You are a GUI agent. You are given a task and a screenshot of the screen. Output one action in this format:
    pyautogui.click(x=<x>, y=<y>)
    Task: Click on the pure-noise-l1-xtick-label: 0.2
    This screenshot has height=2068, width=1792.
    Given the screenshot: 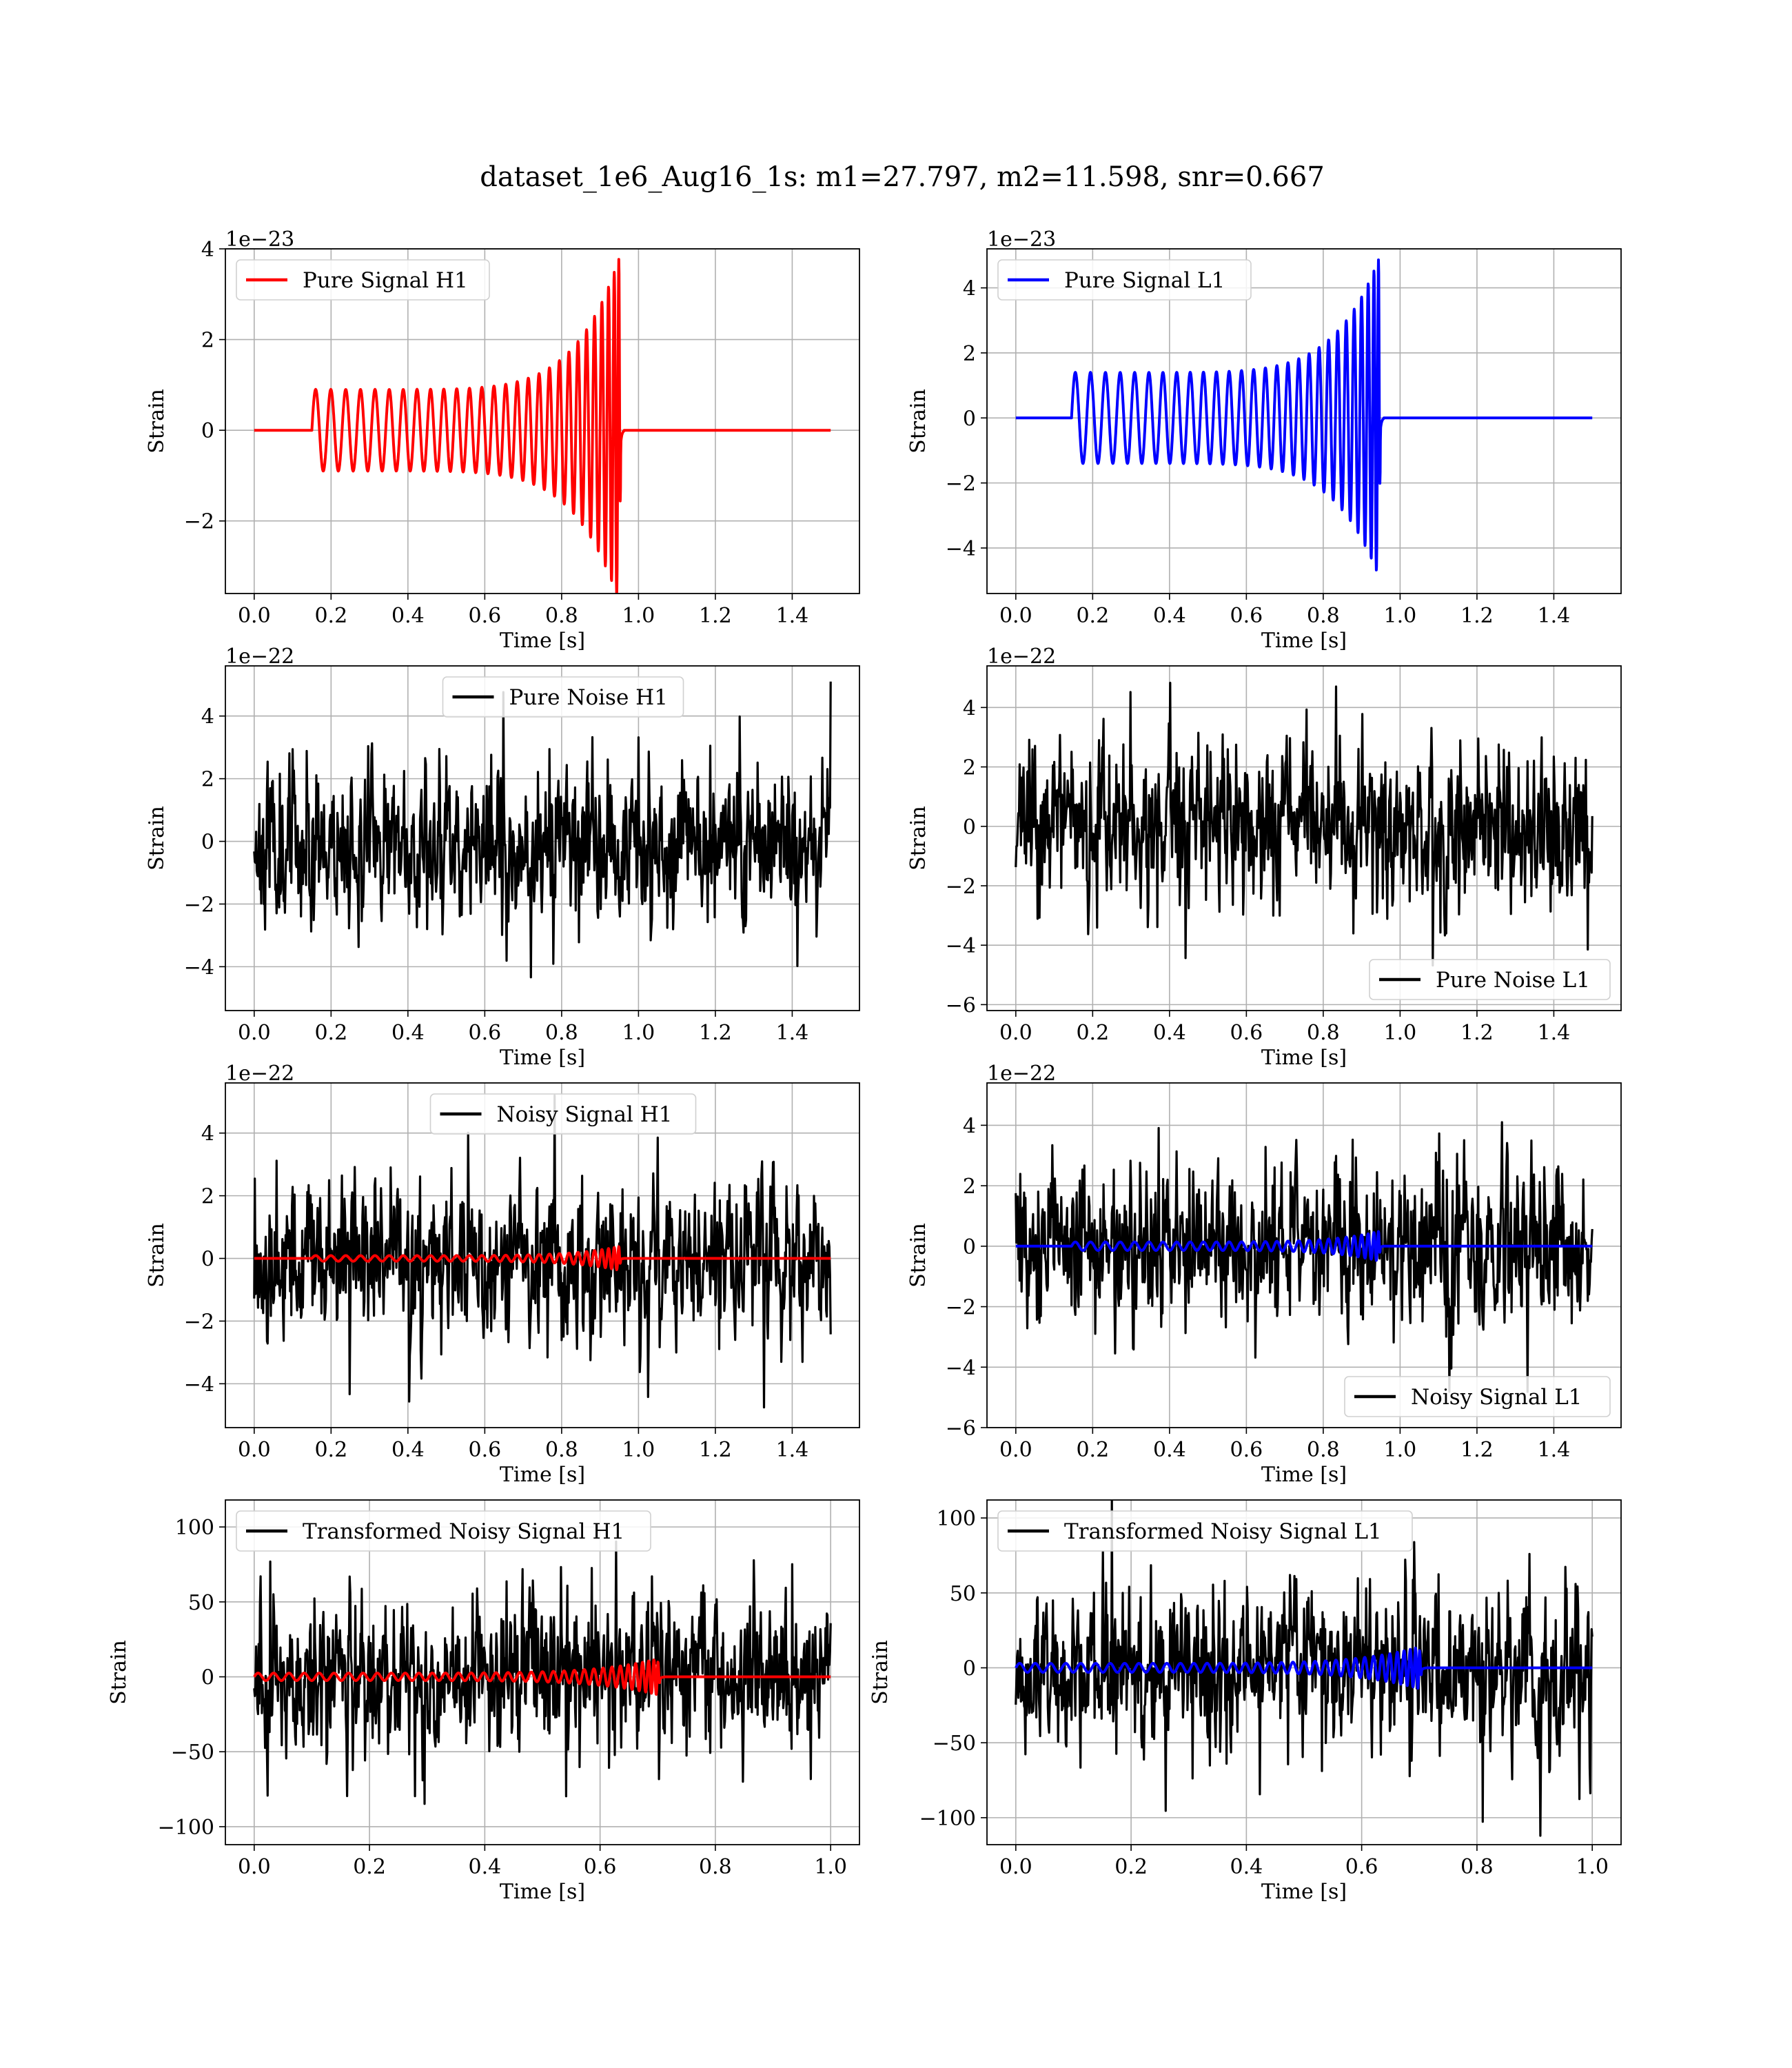 What is the action you would take?
    pyautogui.click(x=1092, y=1033)
    